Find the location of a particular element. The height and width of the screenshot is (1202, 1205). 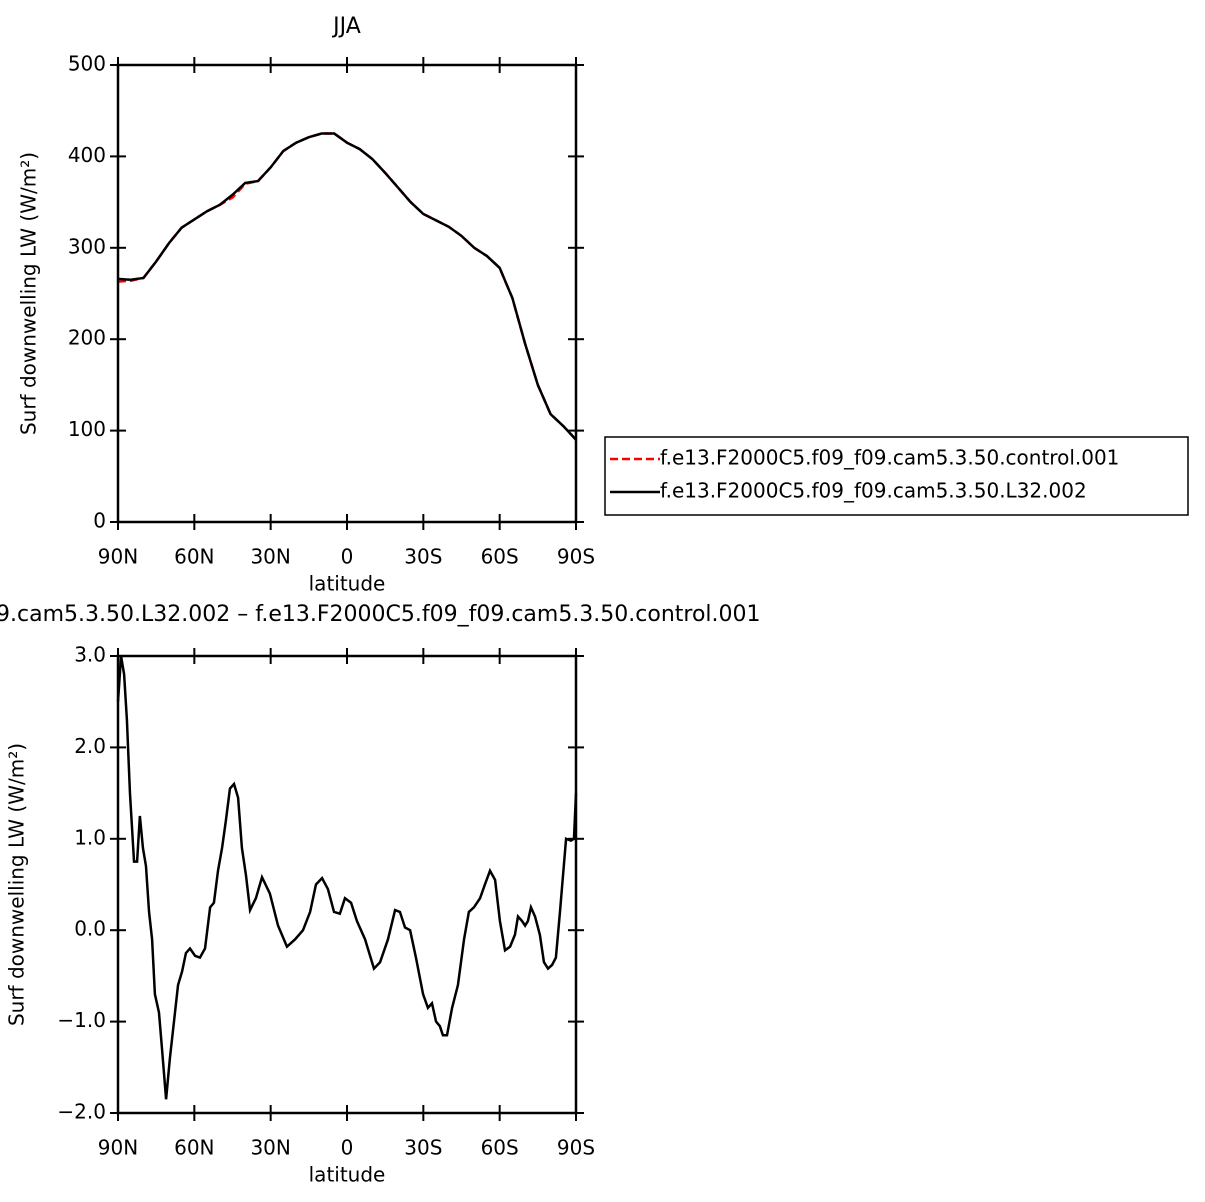

y-tick-label: 1.0 is located at coordinates (90, 837).